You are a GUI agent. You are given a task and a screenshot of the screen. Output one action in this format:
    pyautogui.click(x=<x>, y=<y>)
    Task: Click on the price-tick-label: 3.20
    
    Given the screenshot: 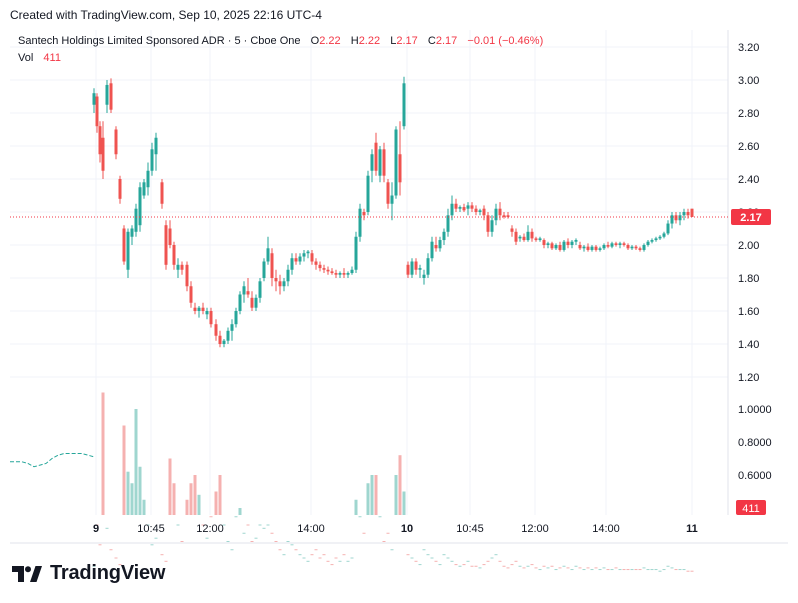 What is the action you would take?
    pyautogui.click(x=748, y=48)
    